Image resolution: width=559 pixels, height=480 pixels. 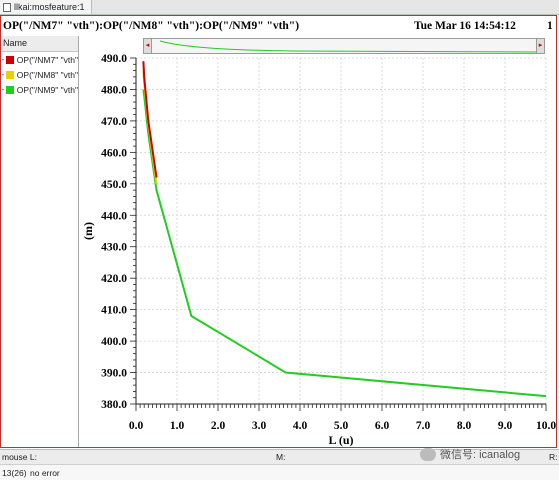 What do you see at coordinates (382, 426) in the screenshot?
I see `x-tick-label: 6.0` at bounding box center [382, 426].